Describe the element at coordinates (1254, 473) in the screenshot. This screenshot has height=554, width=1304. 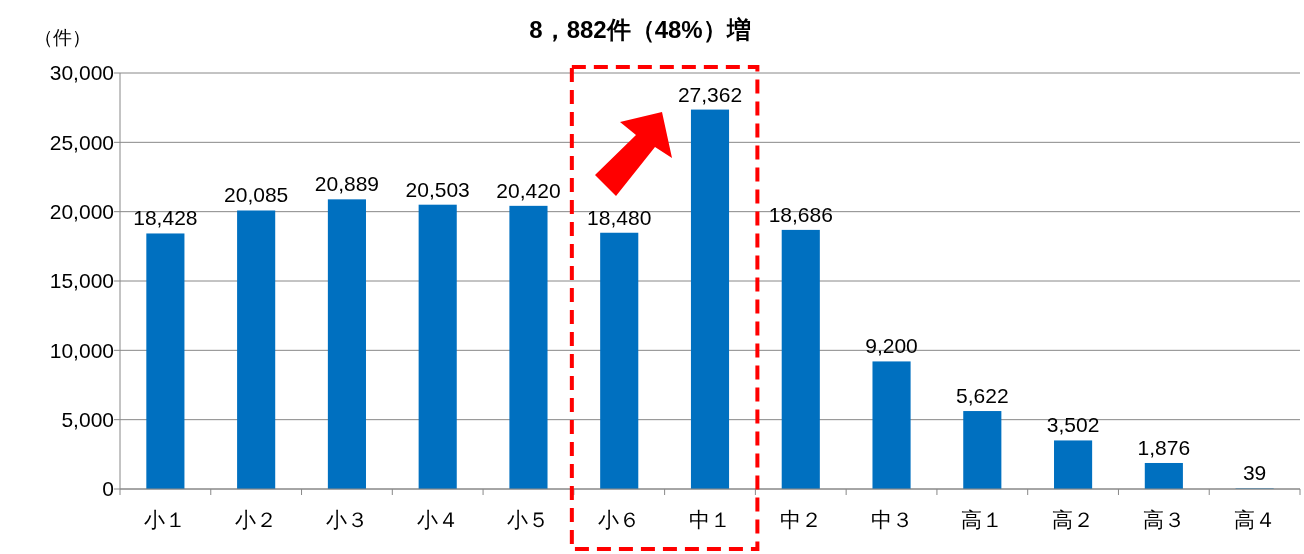
I see `data-label: 39` at that location.